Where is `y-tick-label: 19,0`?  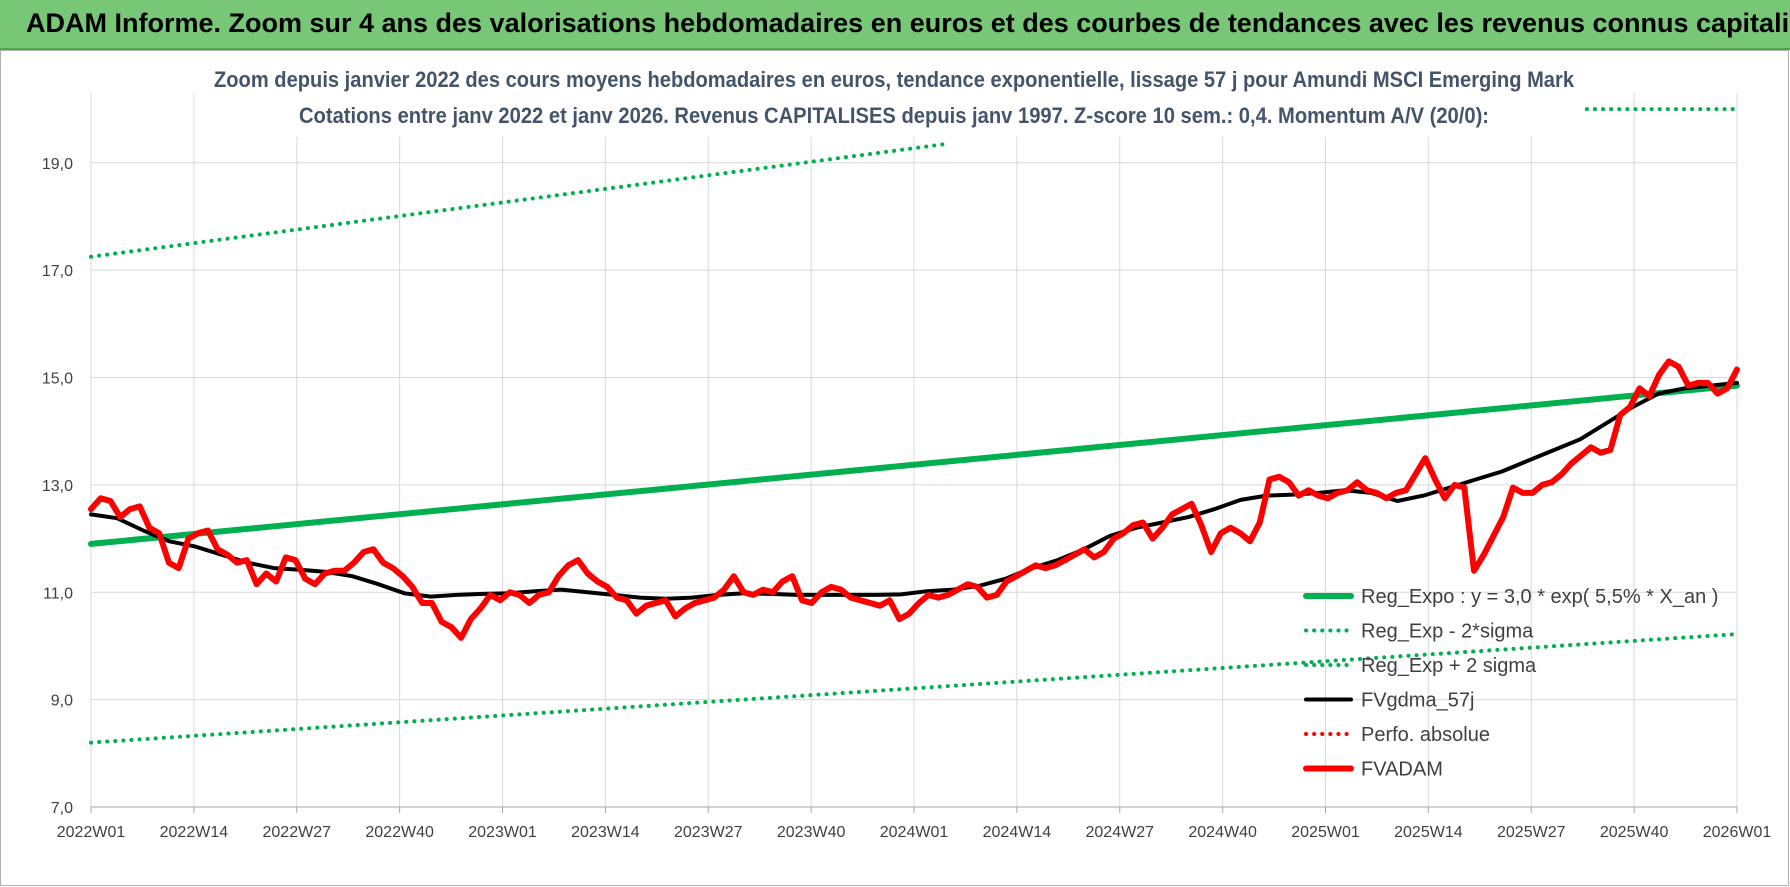
y-tick-label: 19,0 is located at coordinates (57, 164).